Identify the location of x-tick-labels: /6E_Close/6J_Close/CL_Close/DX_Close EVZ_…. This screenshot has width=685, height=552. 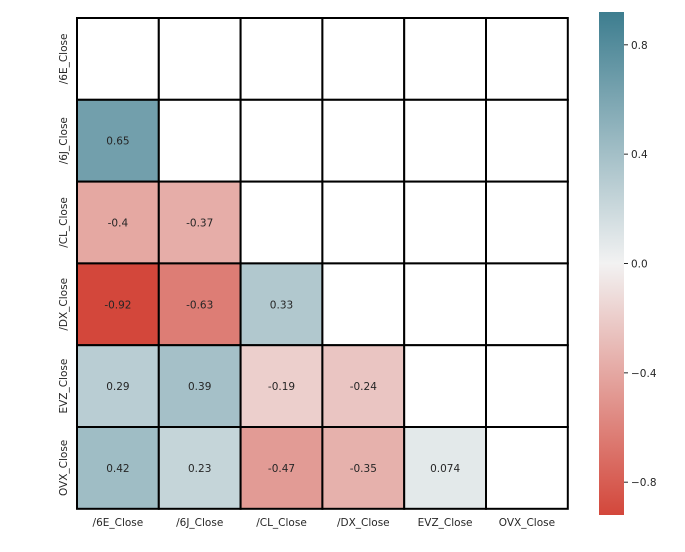
(324, 523).